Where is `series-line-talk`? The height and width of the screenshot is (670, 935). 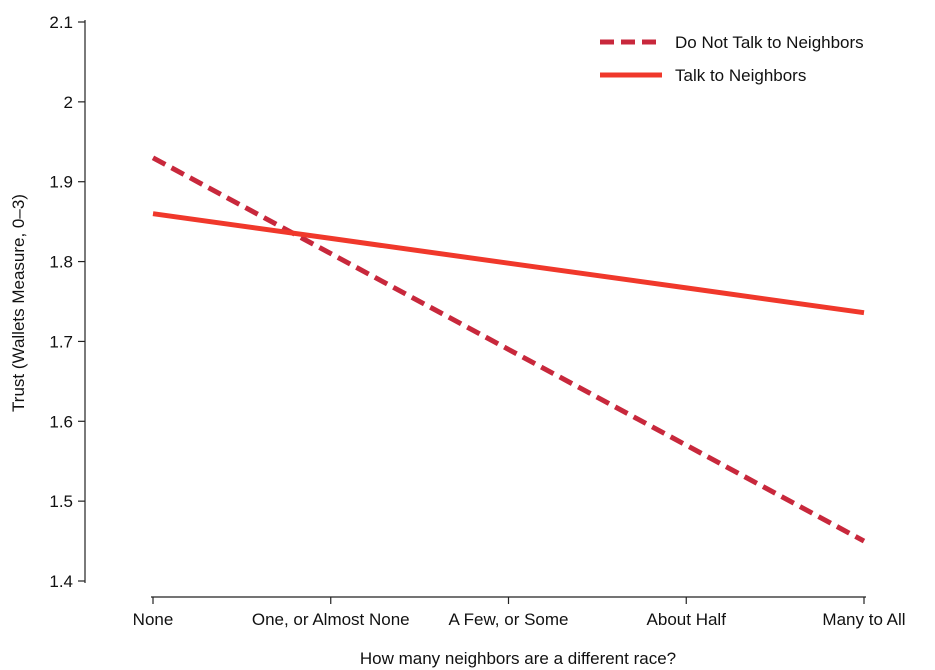 series-line-talk is located at coordinates (508, 263).